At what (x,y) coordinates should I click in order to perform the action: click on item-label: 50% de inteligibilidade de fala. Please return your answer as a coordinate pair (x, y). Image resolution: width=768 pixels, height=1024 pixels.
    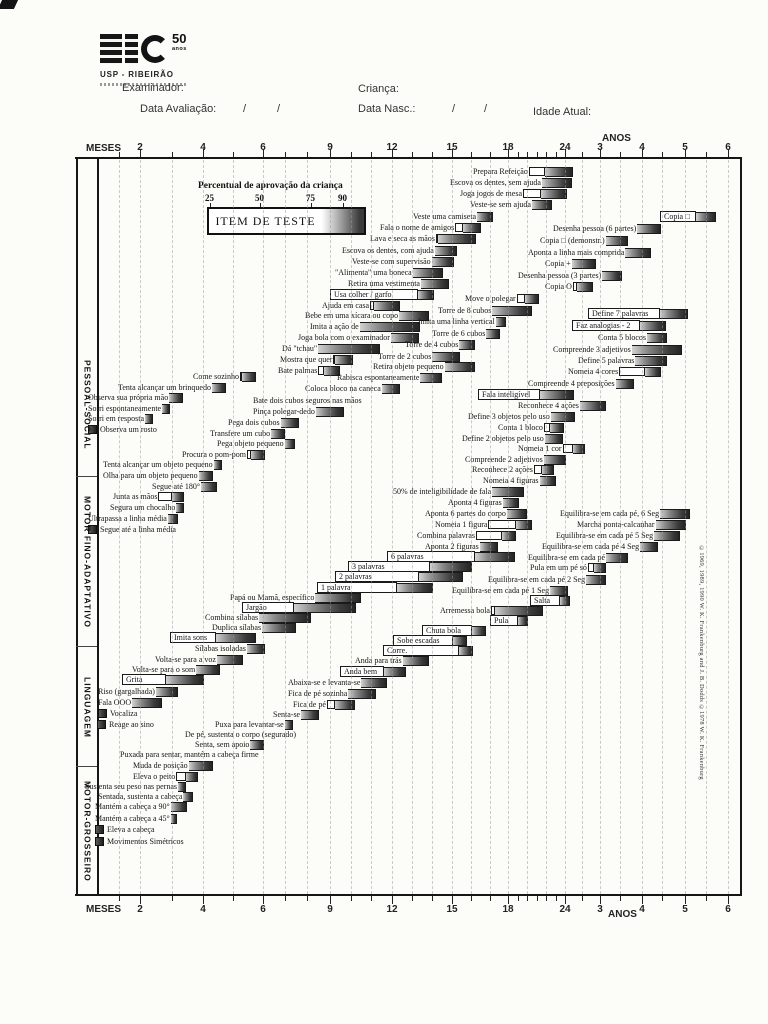
    Looking at the image, I should click on (442, 491).